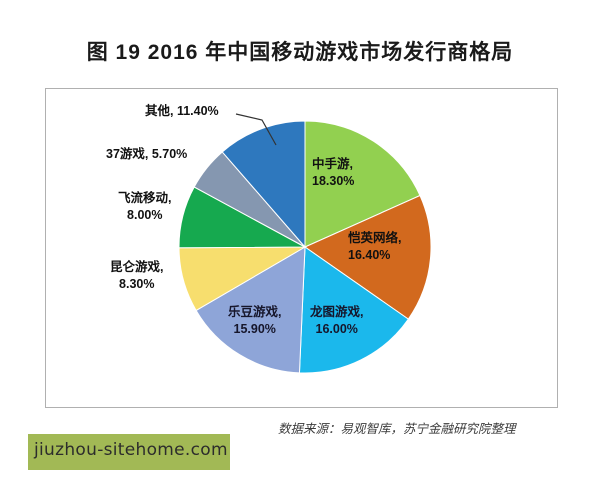  Describe the element at coordinates (375, 238) in the screenshot. I see `pie-label-kaiying-name: 恺英网络,` at that location.